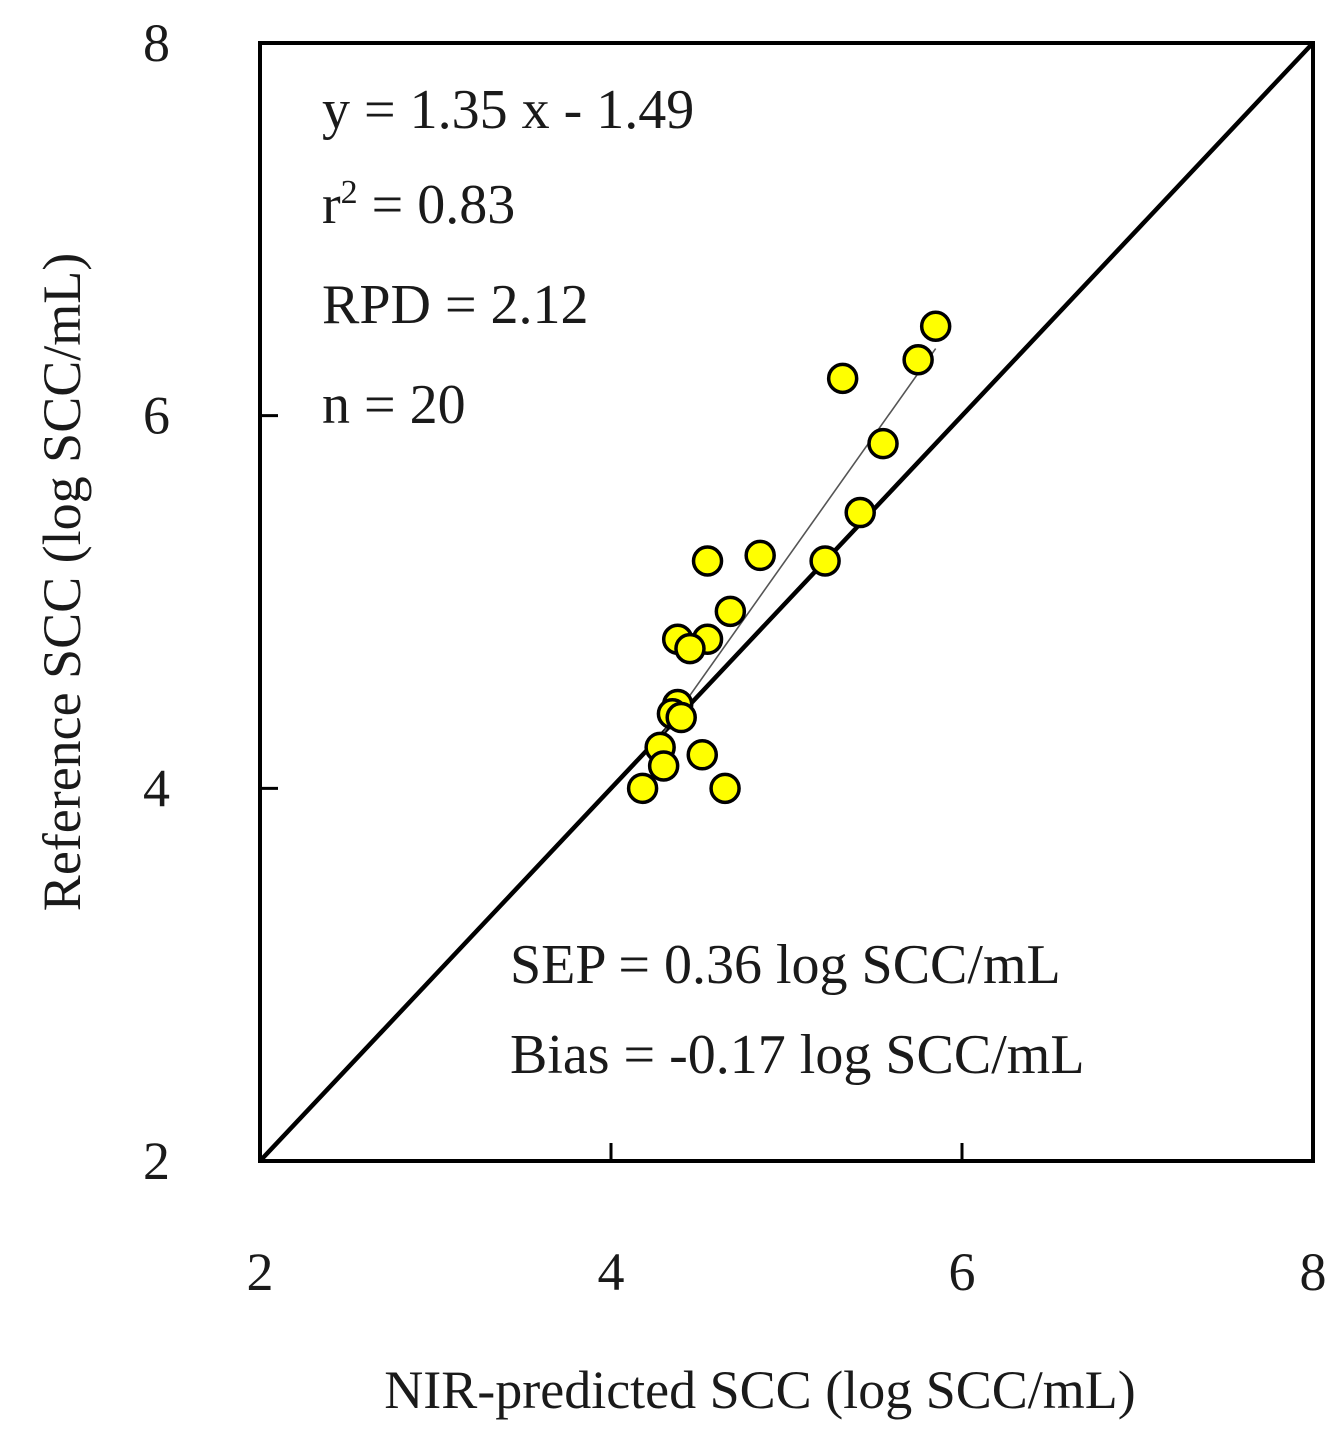  I want to click on sample-count: n = 20, so click(394, 405).